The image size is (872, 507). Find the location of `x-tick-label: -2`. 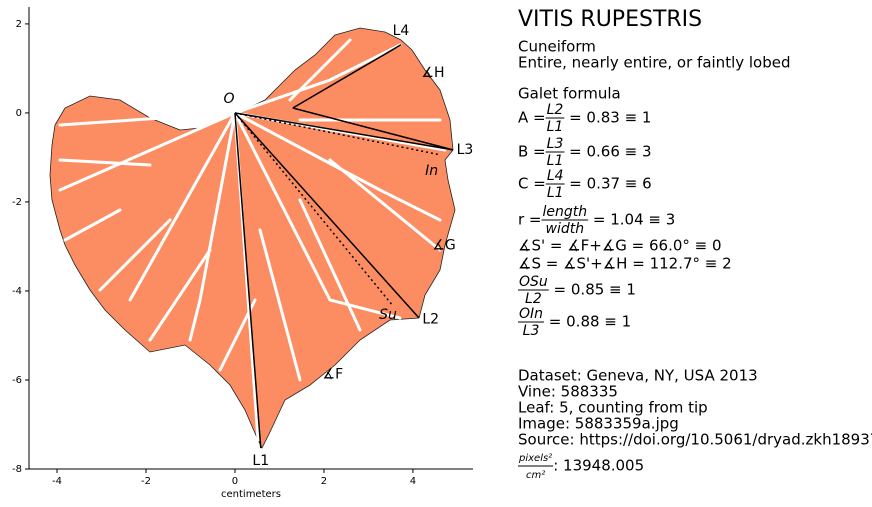

x-tick-label: -2 is located at coordinates (146, 481).